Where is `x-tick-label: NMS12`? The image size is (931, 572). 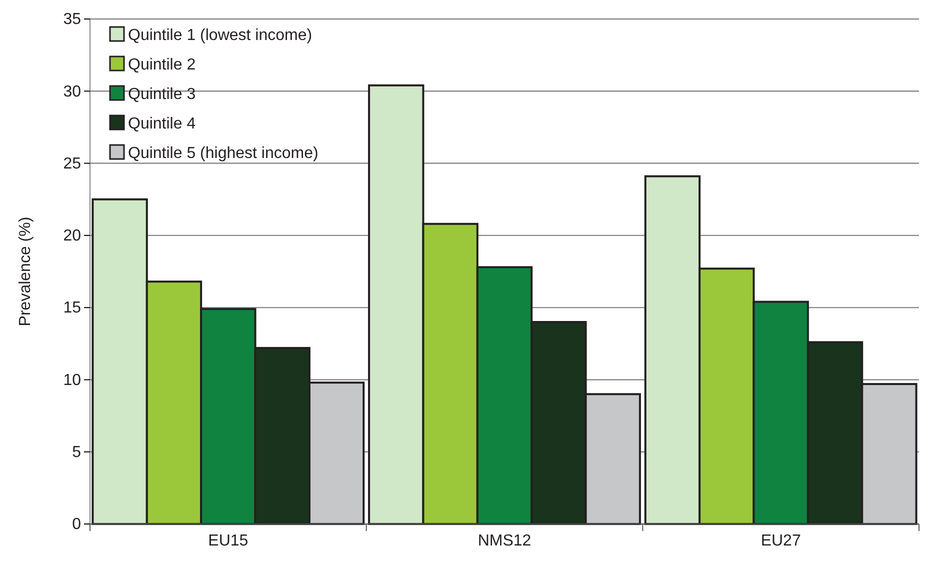 x-tick-label: NMS12 is located at coordinates (505, 541).